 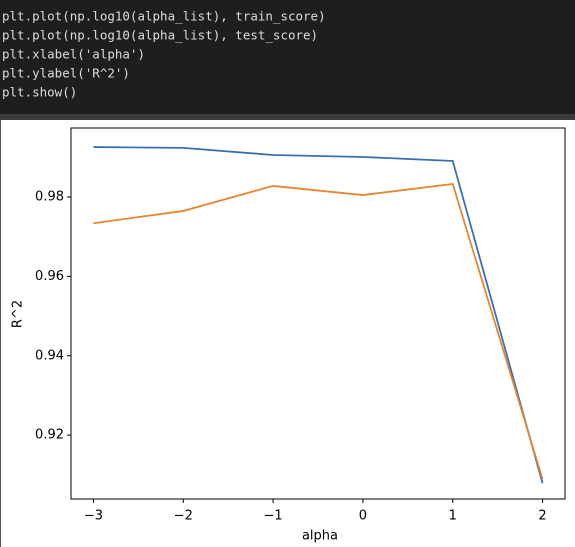 What do you see at coordinates (49, 435) in the screenshot?
I see `y-tick-label: 0.92` at bounding box center [49, 435].